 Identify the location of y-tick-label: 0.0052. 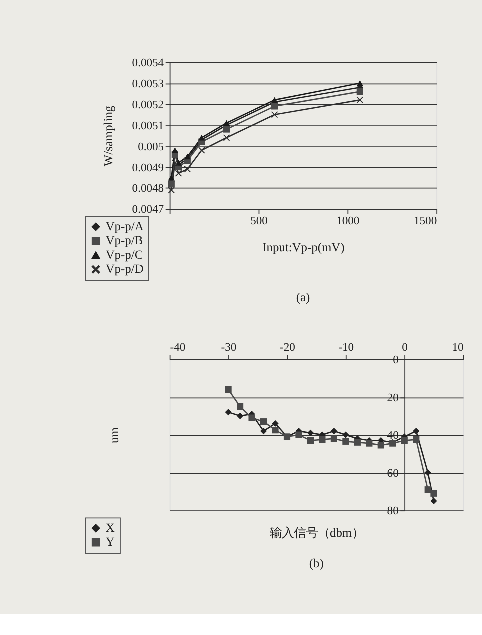
(148, 105).